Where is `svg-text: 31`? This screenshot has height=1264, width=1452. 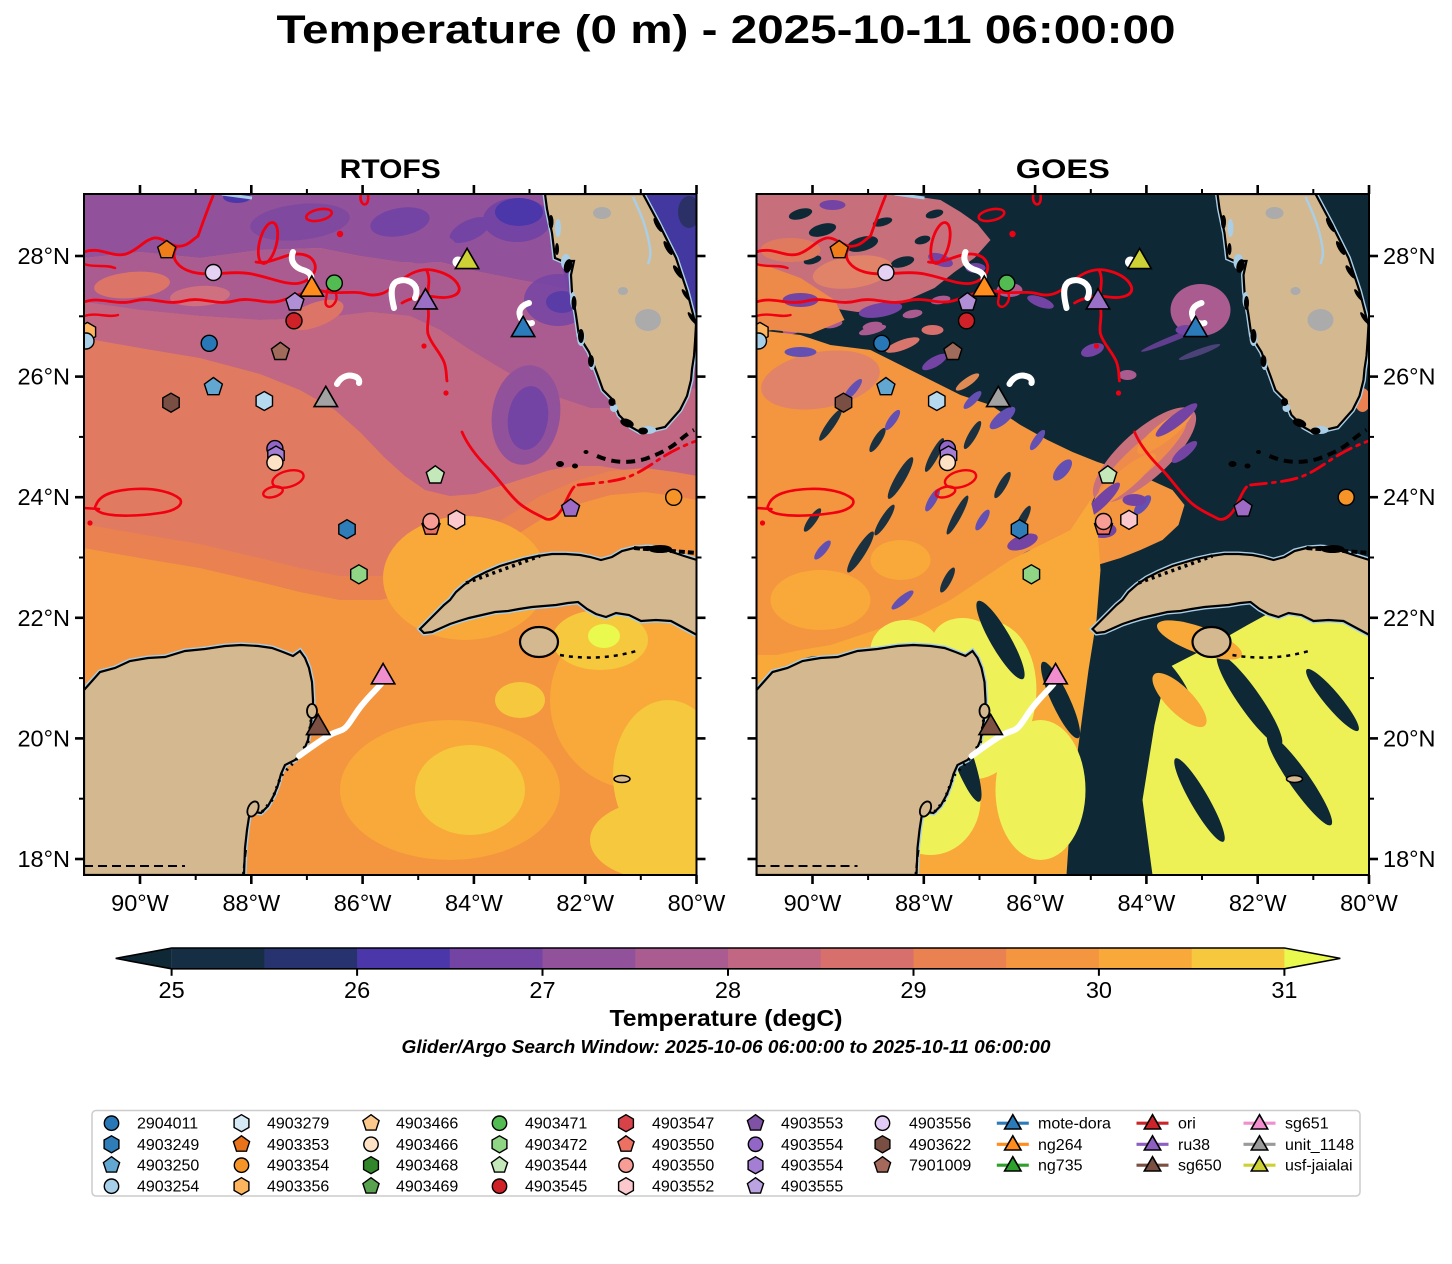 svg-text: 31 is located at coordinates (1284, 990).